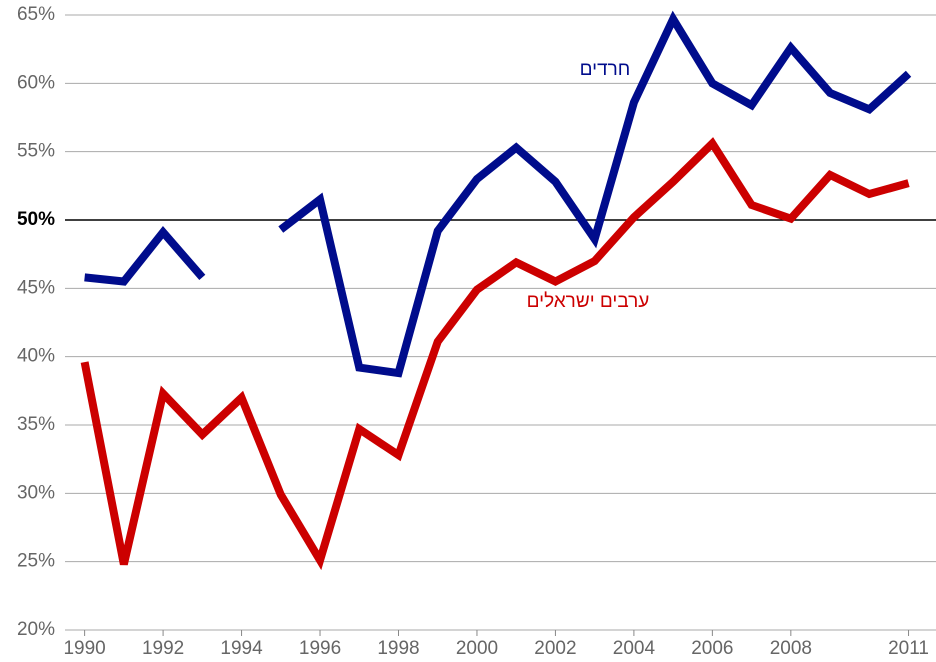 The width and height of the screenshot is (936, 662). I want to click on x-tick-label: 1996, so click(320, 648).